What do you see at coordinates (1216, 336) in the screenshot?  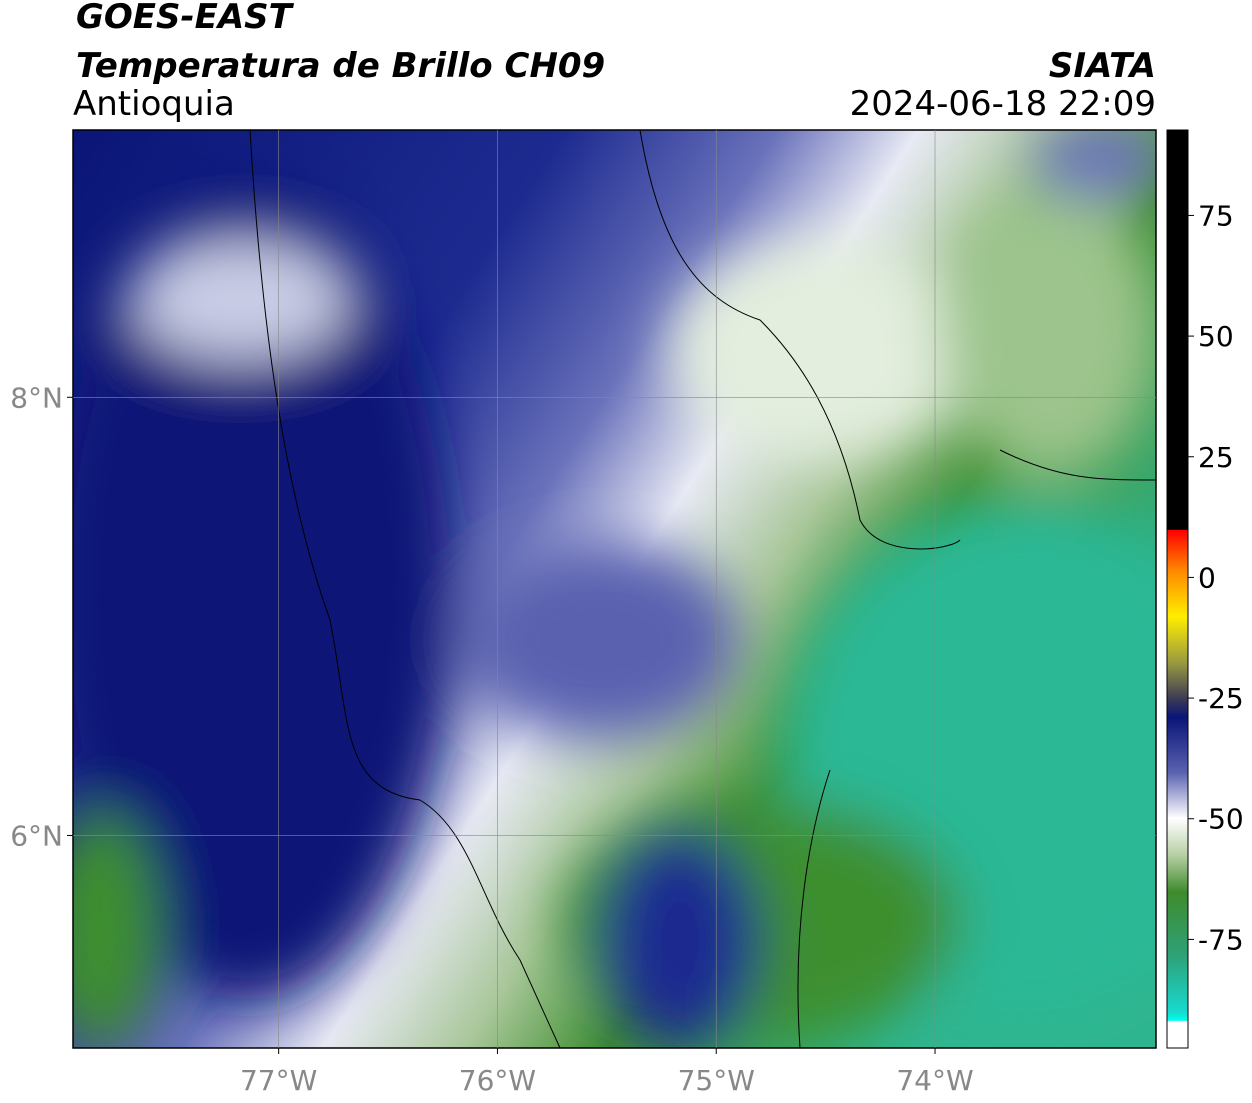 I see `colorbar-label: 50` at bounding box center [1216, 336].